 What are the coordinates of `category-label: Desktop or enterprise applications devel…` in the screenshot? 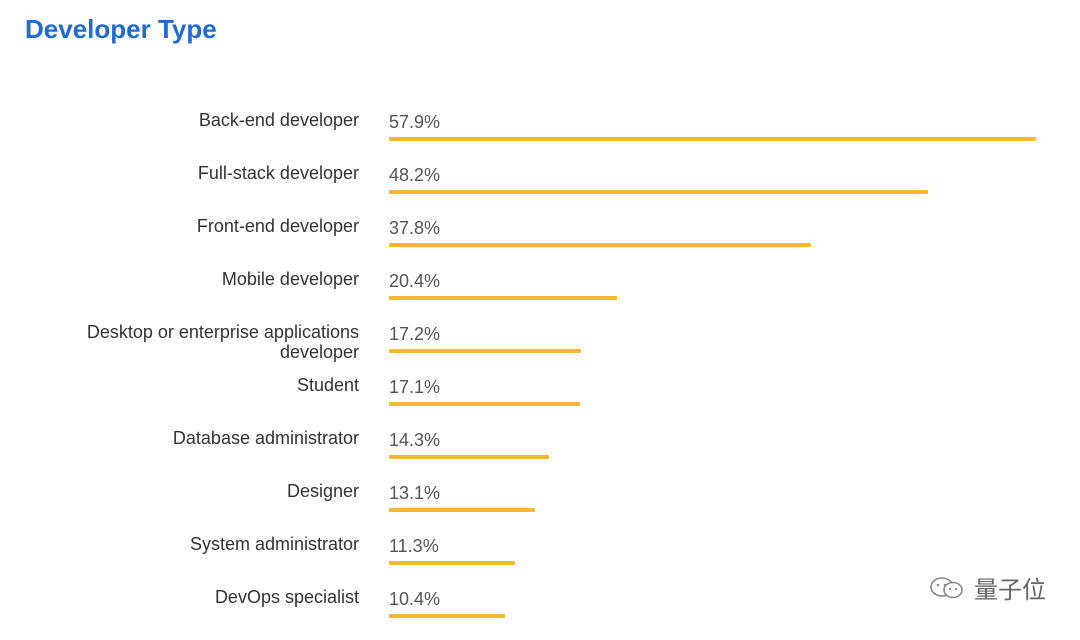 It's located at (222, 342).